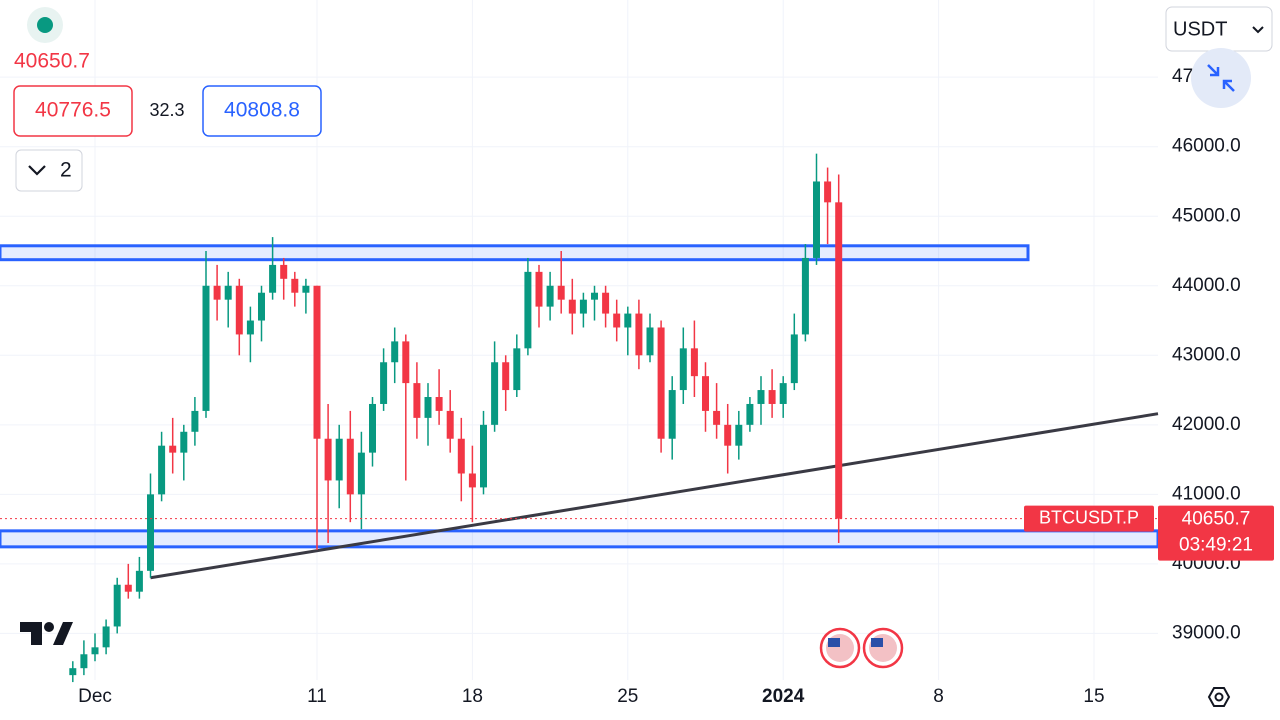 The width and height of the screenshot is (1280, 720). I want to click on y-tick-label: 43000.0, so click(1206, 354).